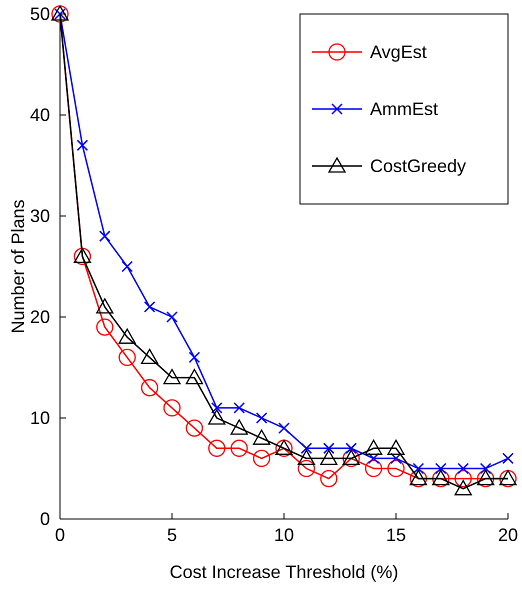 The image size is (522, 590). Describe the element at coordinates (172, 535) in the screenshot. I see `x-tick-label: 5` at that location.